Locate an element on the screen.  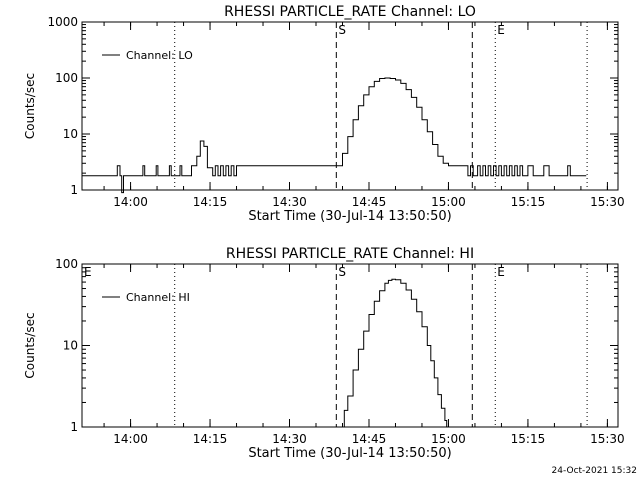
footer-timestamp: 24-Oct-2021 15:32 is located at coordinates (594, 471).